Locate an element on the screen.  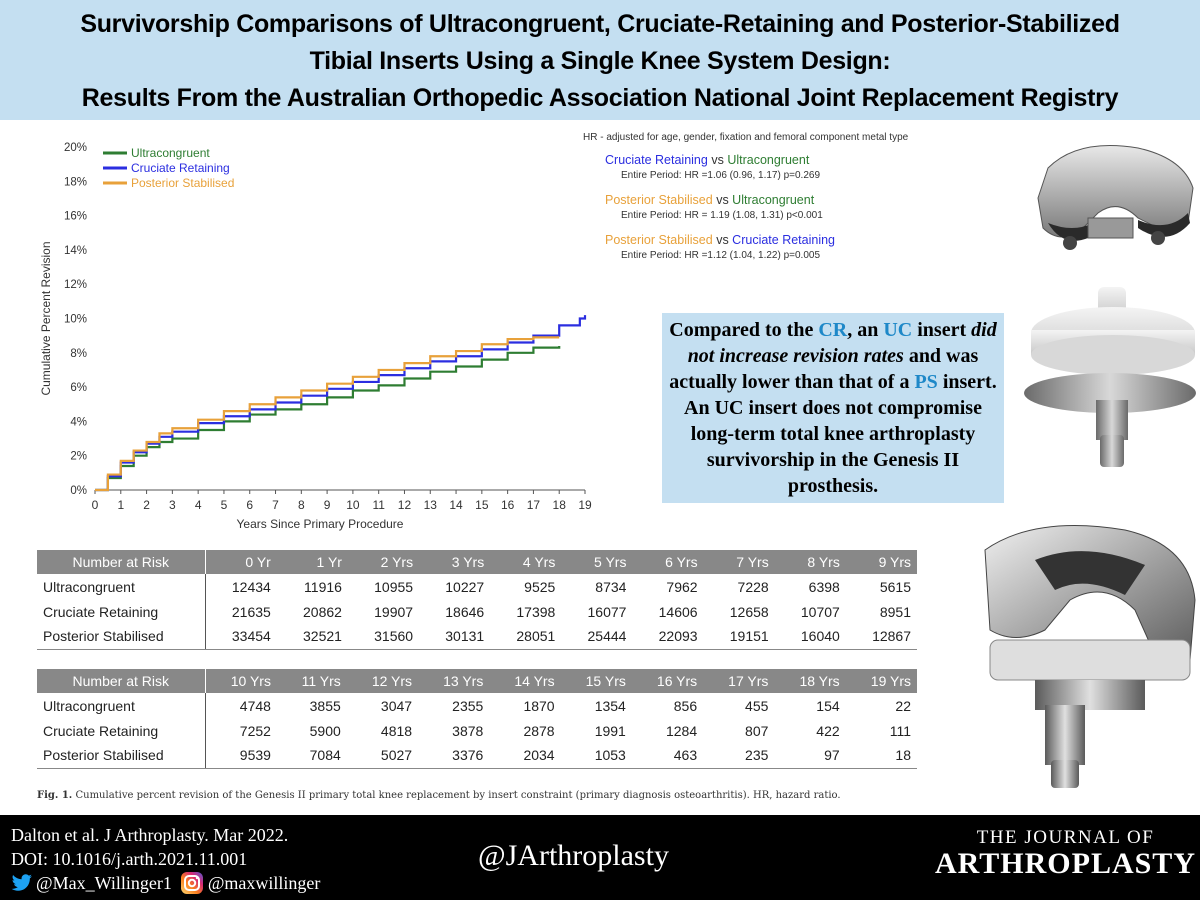
table-cell: 2355 is located at coordinates (468, 705).